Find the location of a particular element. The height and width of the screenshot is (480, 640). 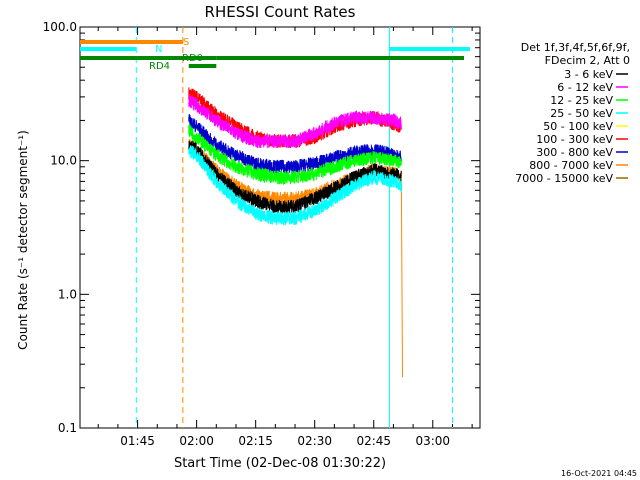

x-axis-label: Start Time (02-Dec-08 01:30:22) is located at coordinates (280, 463).